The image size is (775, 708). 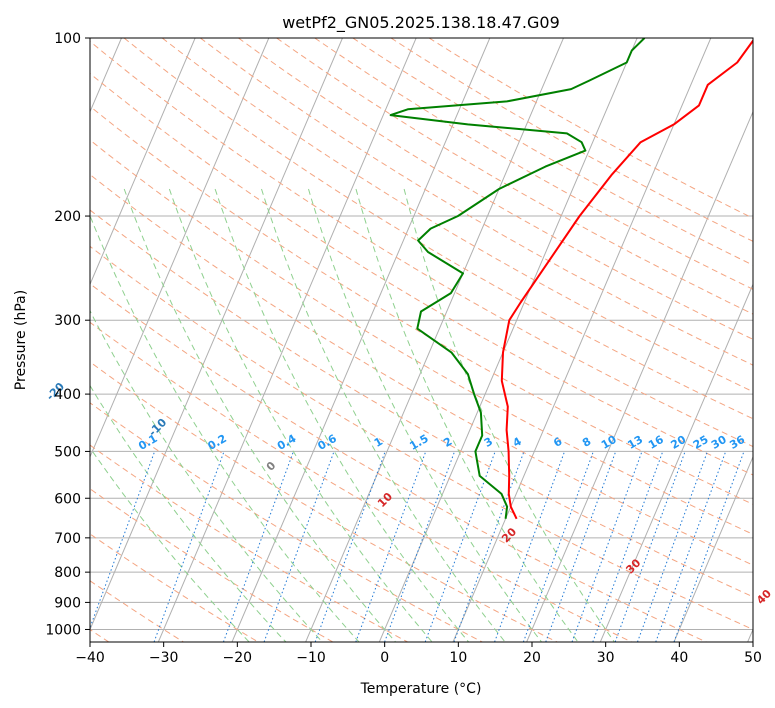 What do you see at coordinates (532, 658) in the screenshot?
I see `x-tick-label: 20` at bounding box center [532, 658].